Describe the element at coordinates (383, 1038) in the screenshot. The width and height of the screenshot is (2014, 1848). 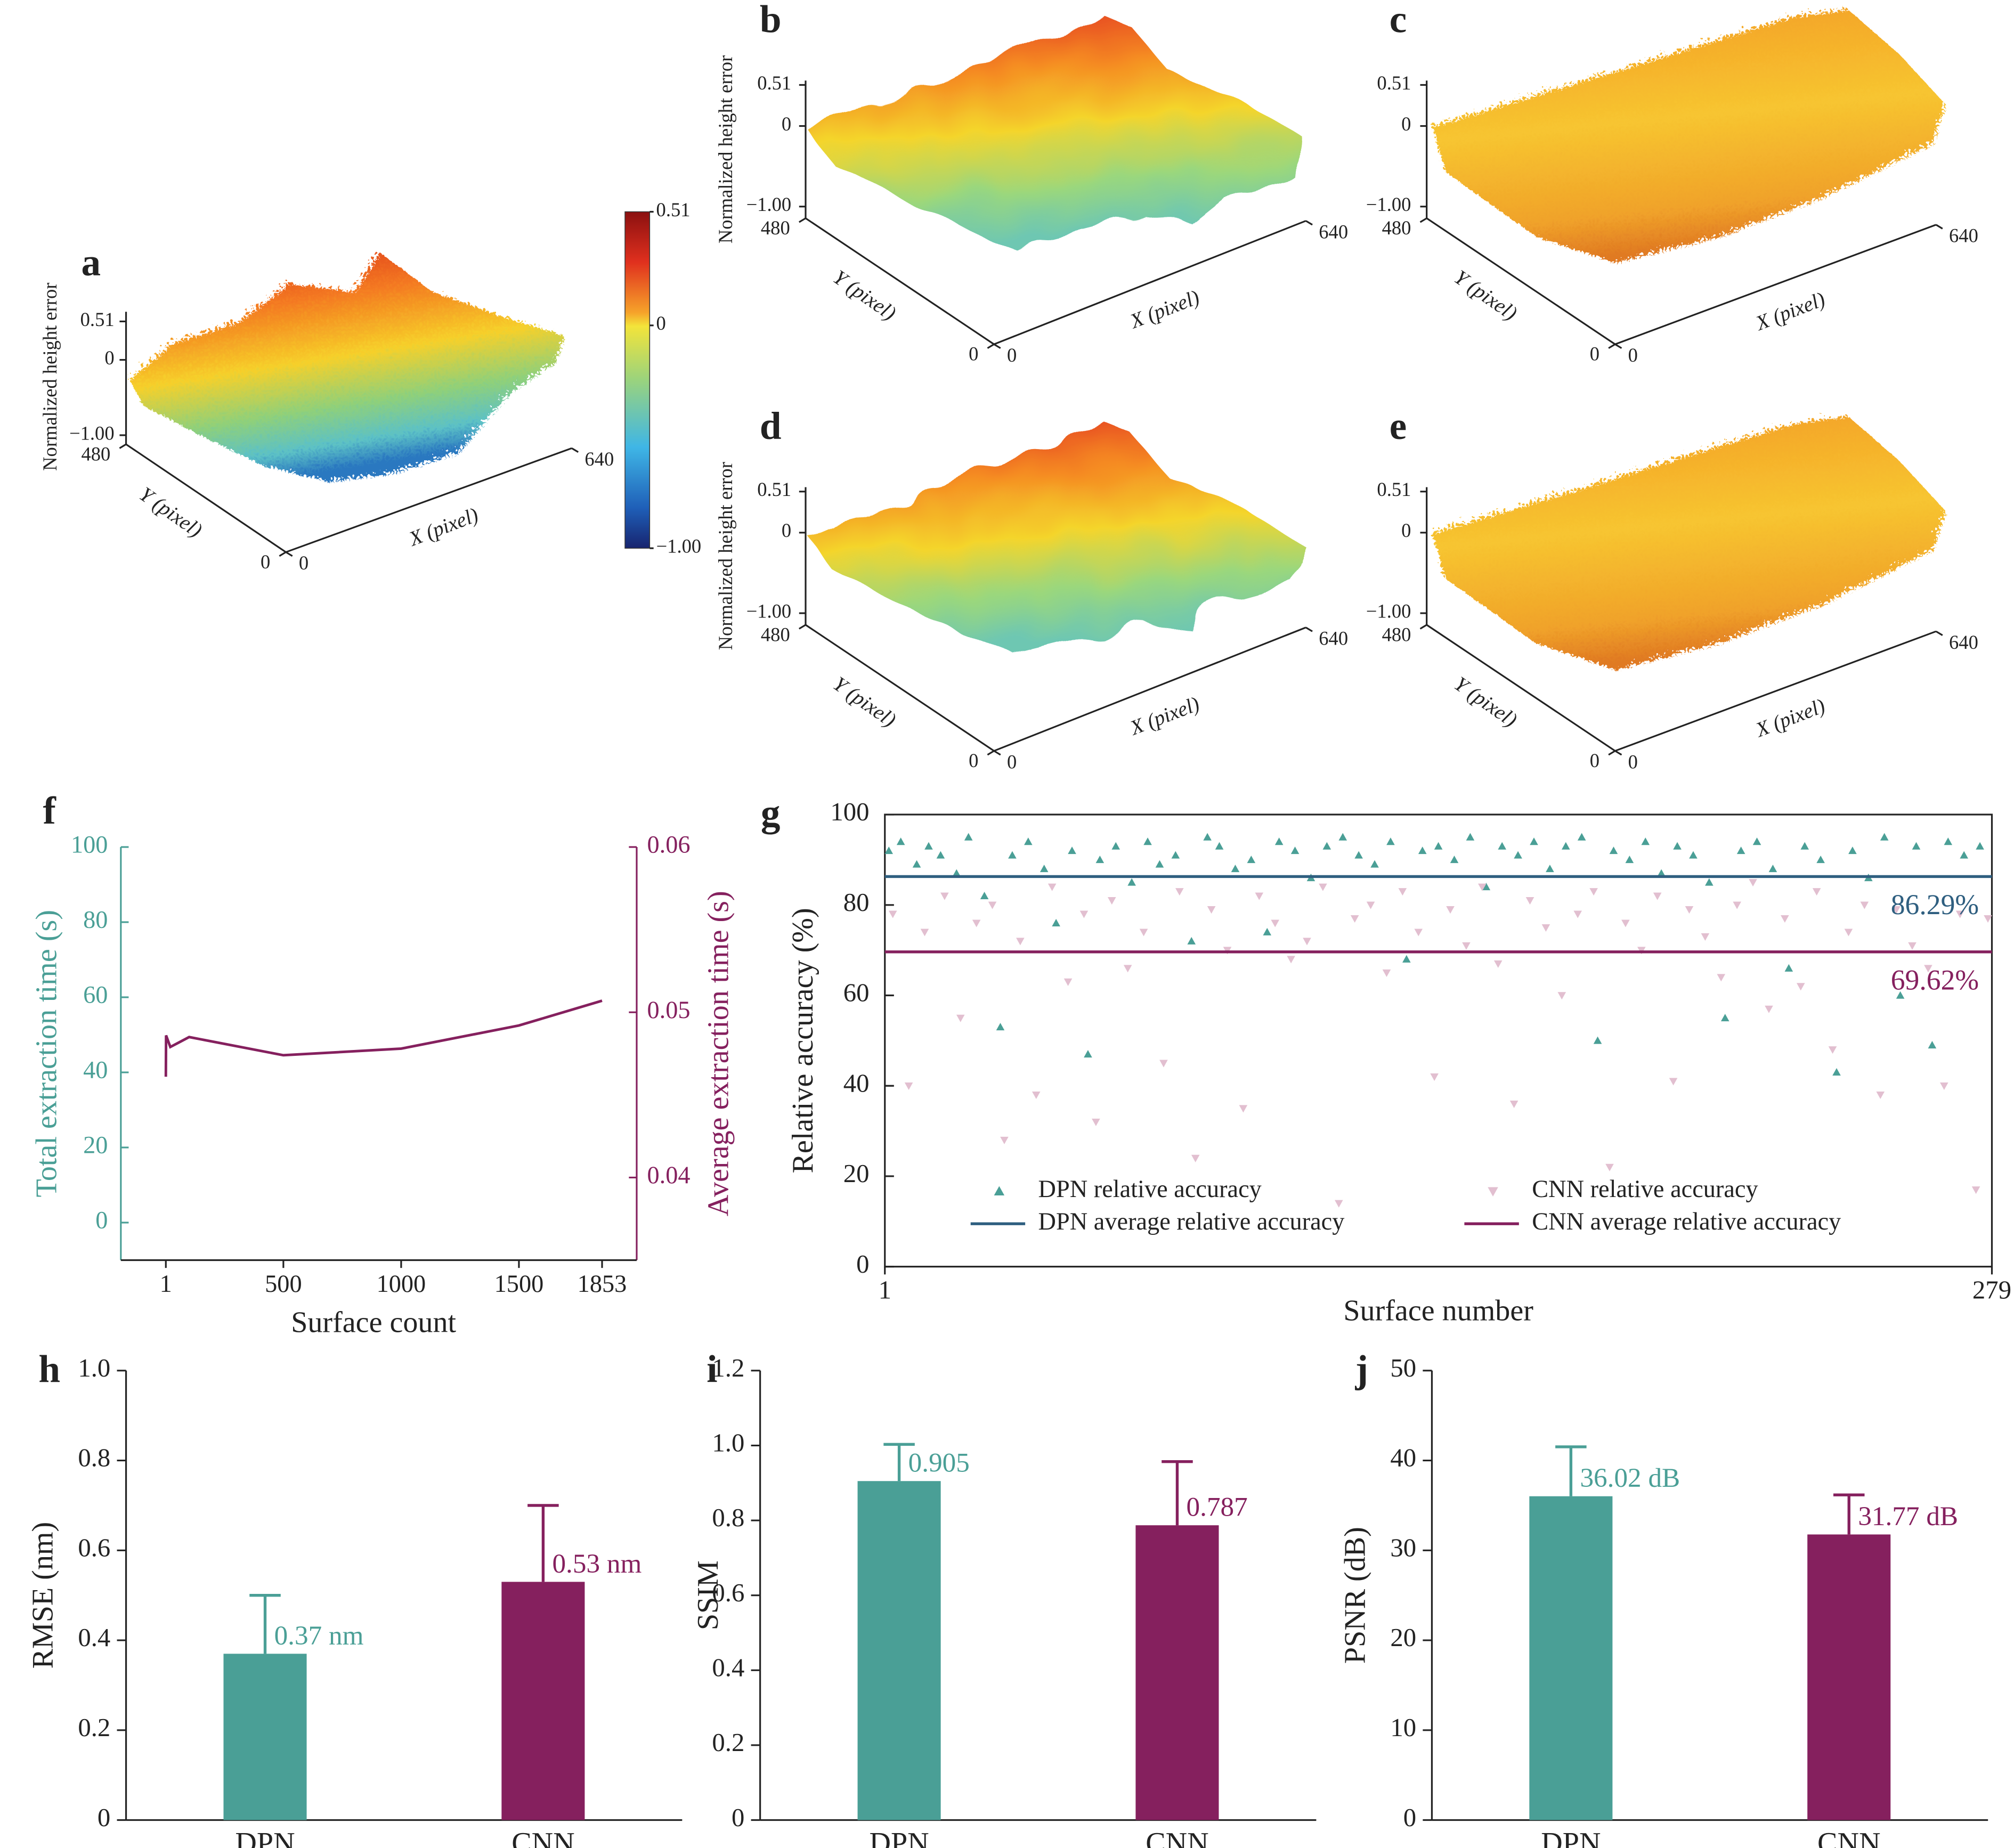
I see `line` at that location.